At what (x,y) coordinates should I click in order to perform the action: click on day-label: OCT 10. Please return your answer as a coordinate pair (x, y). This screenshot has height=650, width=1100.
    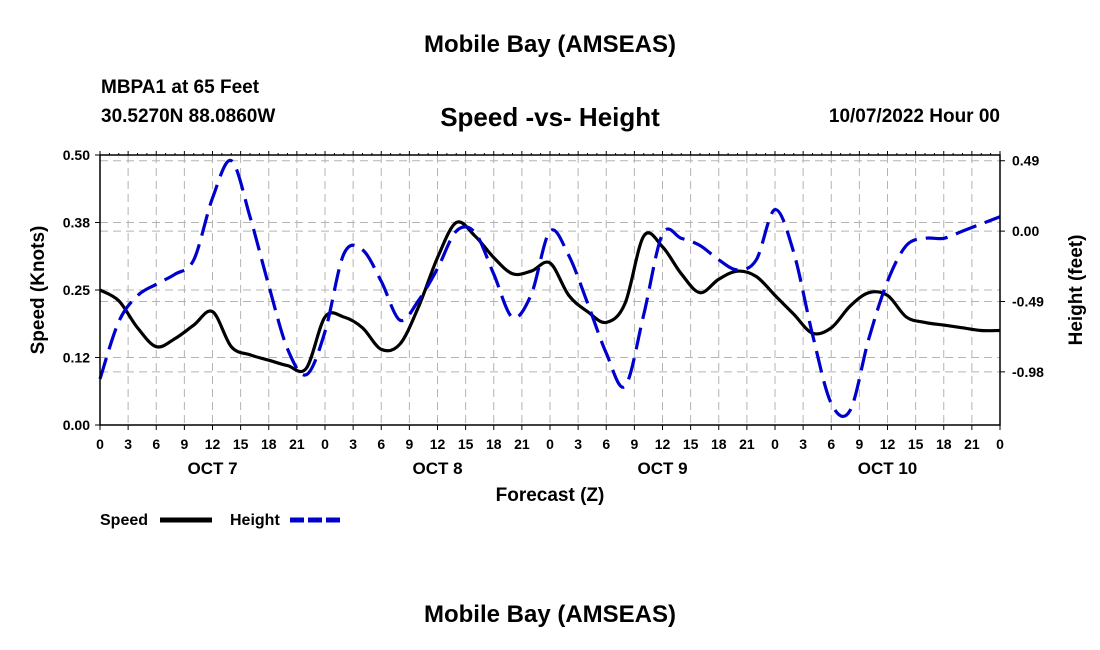
    Looking at the image, I should click on (888, 468).